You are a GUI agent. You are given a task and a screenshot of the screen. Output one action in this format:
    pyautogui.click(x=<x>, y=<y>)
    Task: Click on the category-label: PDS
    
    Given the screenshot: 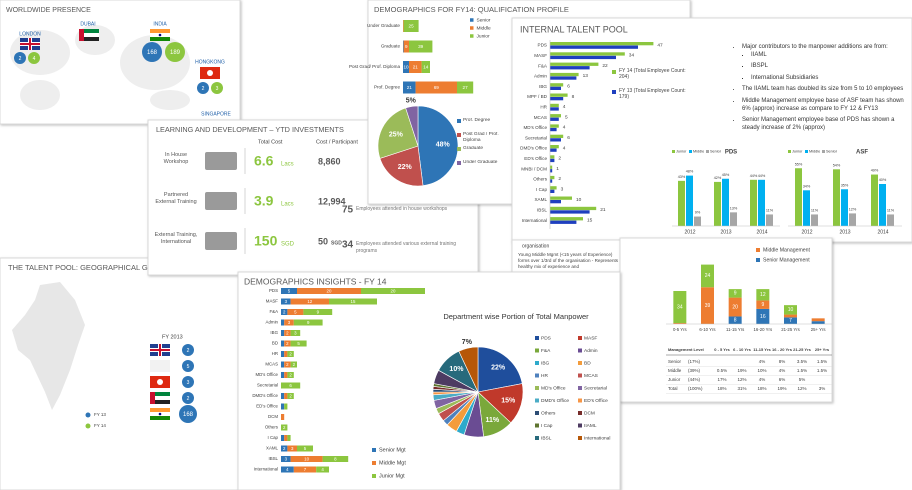 What is the action you would take?
    pyautogui.click(x=542, y=45)
    